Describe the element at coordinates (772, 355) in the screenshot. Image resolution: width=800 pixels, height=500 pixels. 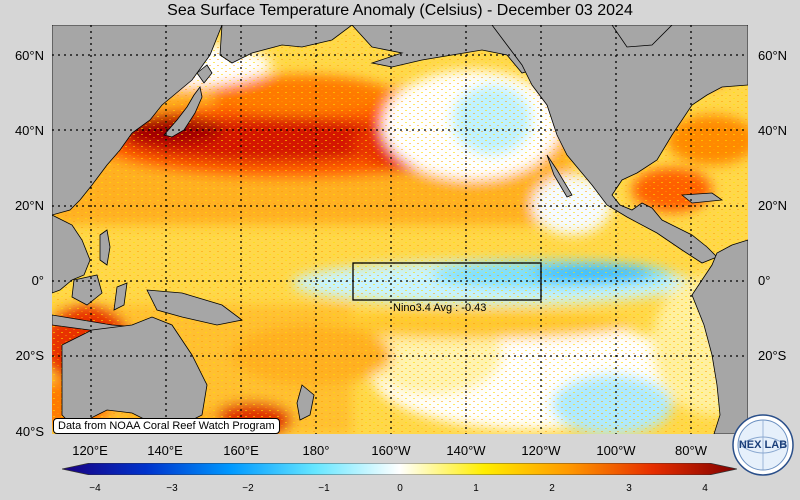
I see `lat-label-right: 20°S` at that location.